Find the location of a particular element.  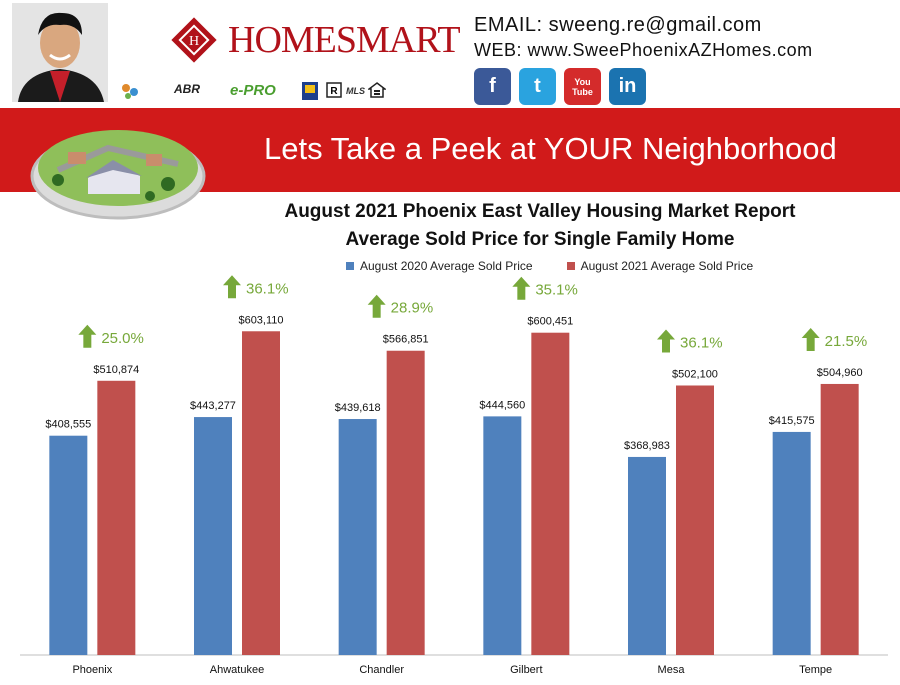

epro-badge: e-PRO is located at coordinates (253, 90).